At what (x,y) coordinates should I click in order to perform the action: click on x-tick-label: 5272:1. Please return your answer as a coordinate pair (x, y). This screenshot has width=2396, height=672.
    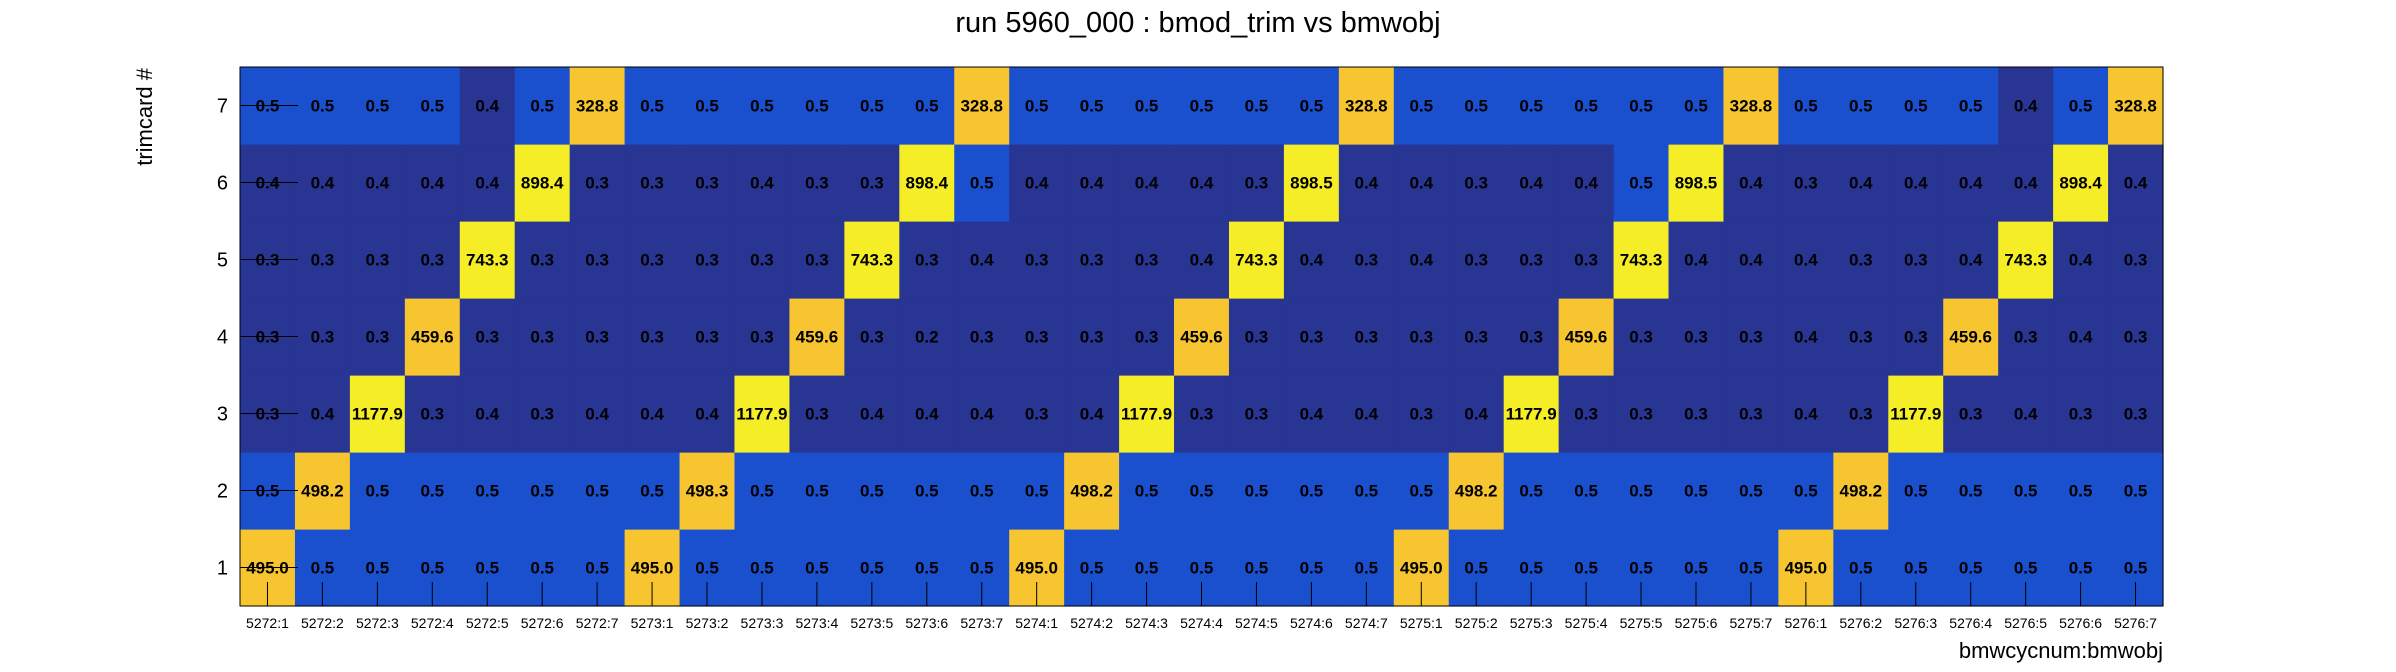
    Looking at the image, I should click on (267, 623).